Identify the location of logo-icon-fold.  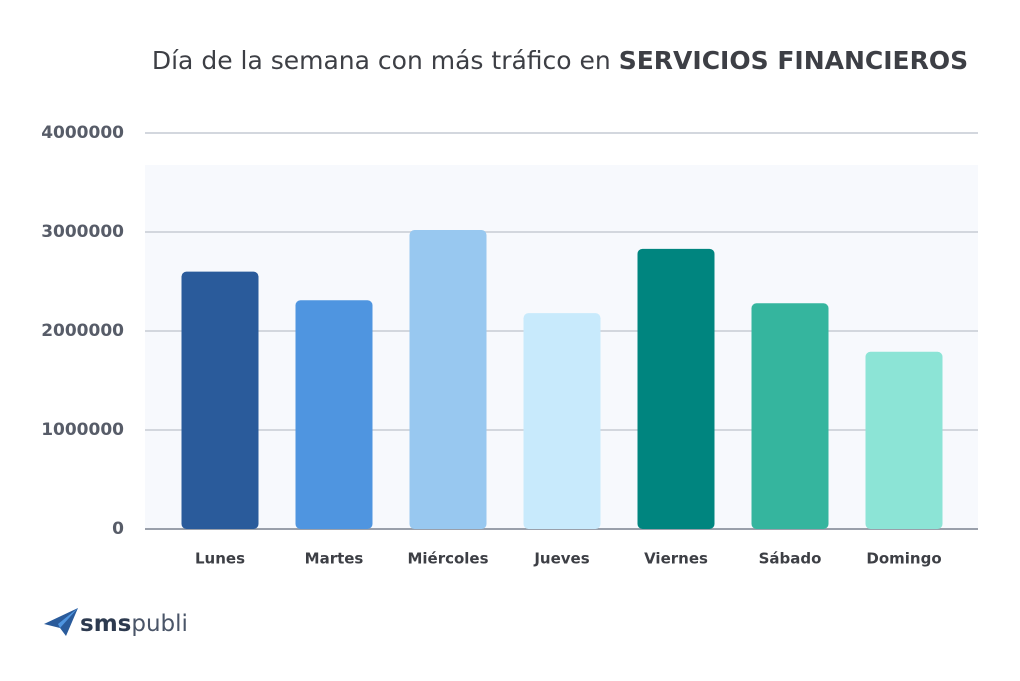
(68, 618).